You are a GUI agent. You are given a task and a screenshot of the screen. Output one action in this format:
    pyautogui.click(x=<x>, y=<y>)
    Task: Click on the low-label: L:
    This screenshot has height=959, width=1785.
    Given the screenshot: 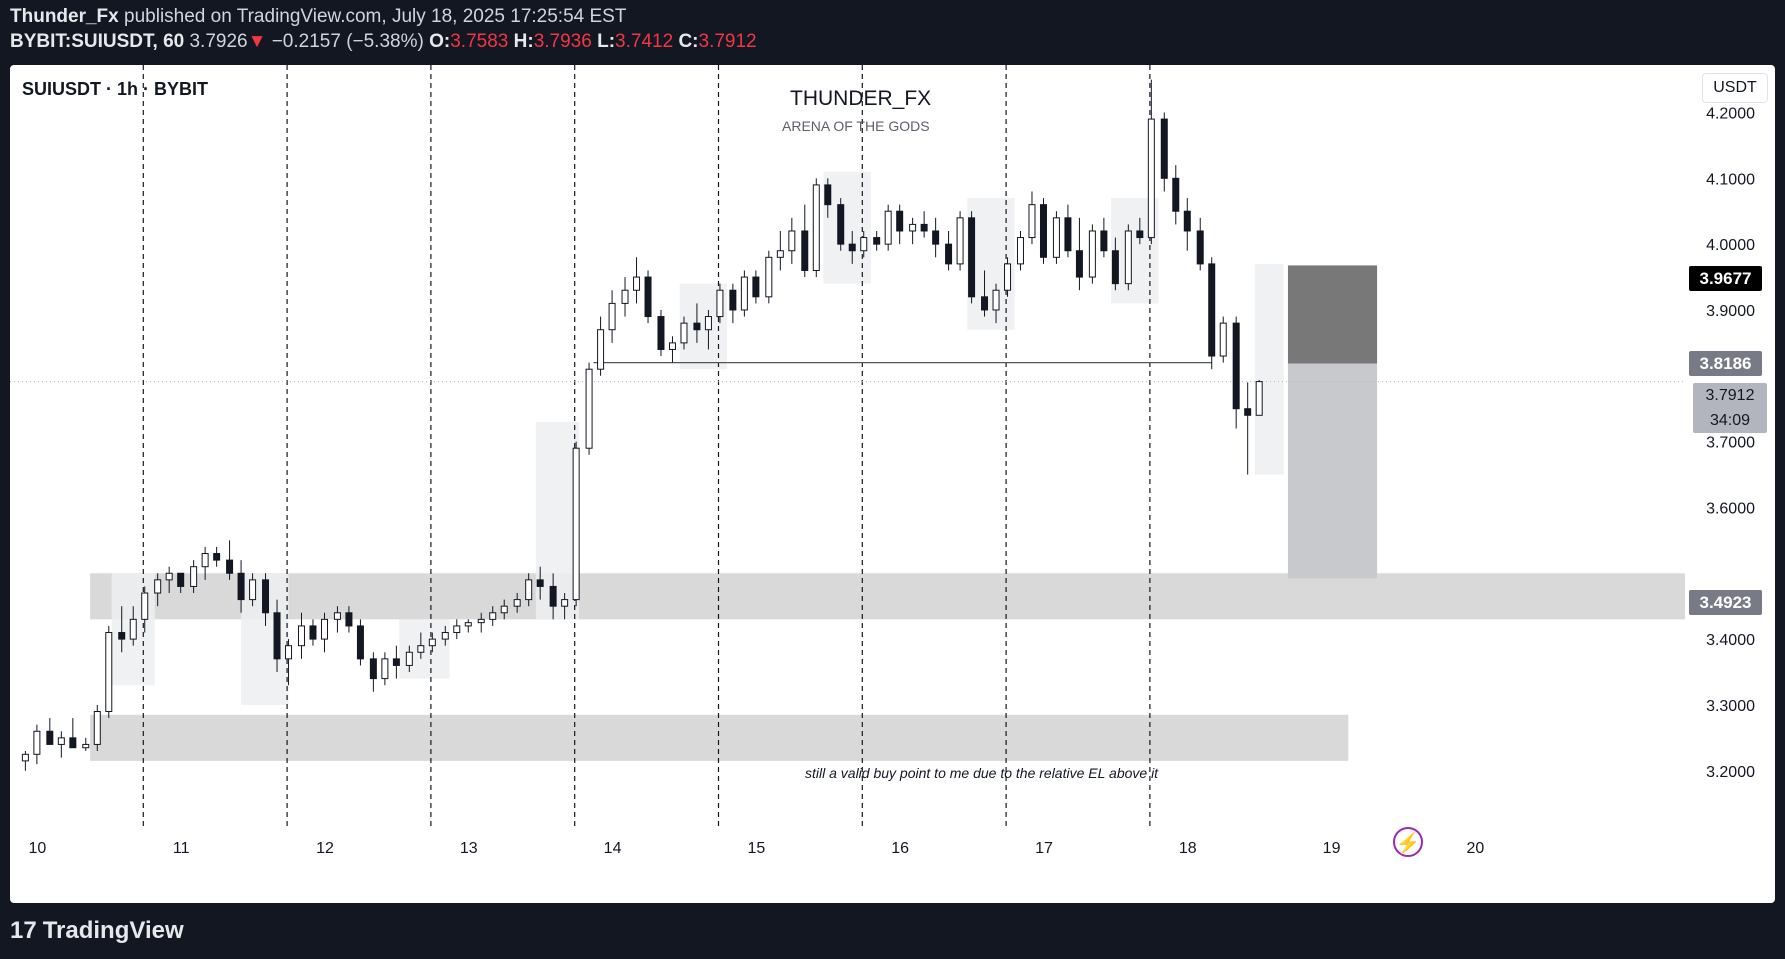 What is the action you would take?
    pyautogui.click(x=606, y=41)
    